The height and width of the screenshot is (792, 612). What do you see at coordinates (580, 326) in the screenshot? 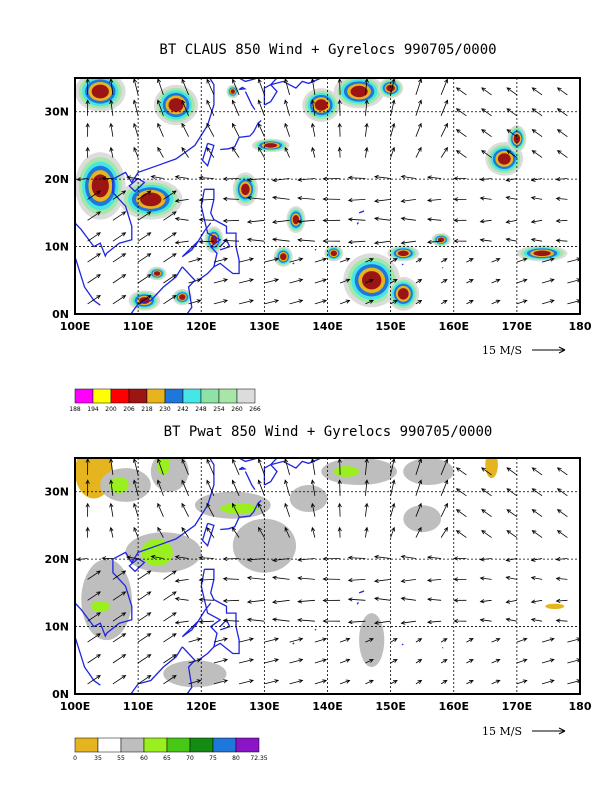
I see `x-tick-label: 180` at bounding box center [580, 326].